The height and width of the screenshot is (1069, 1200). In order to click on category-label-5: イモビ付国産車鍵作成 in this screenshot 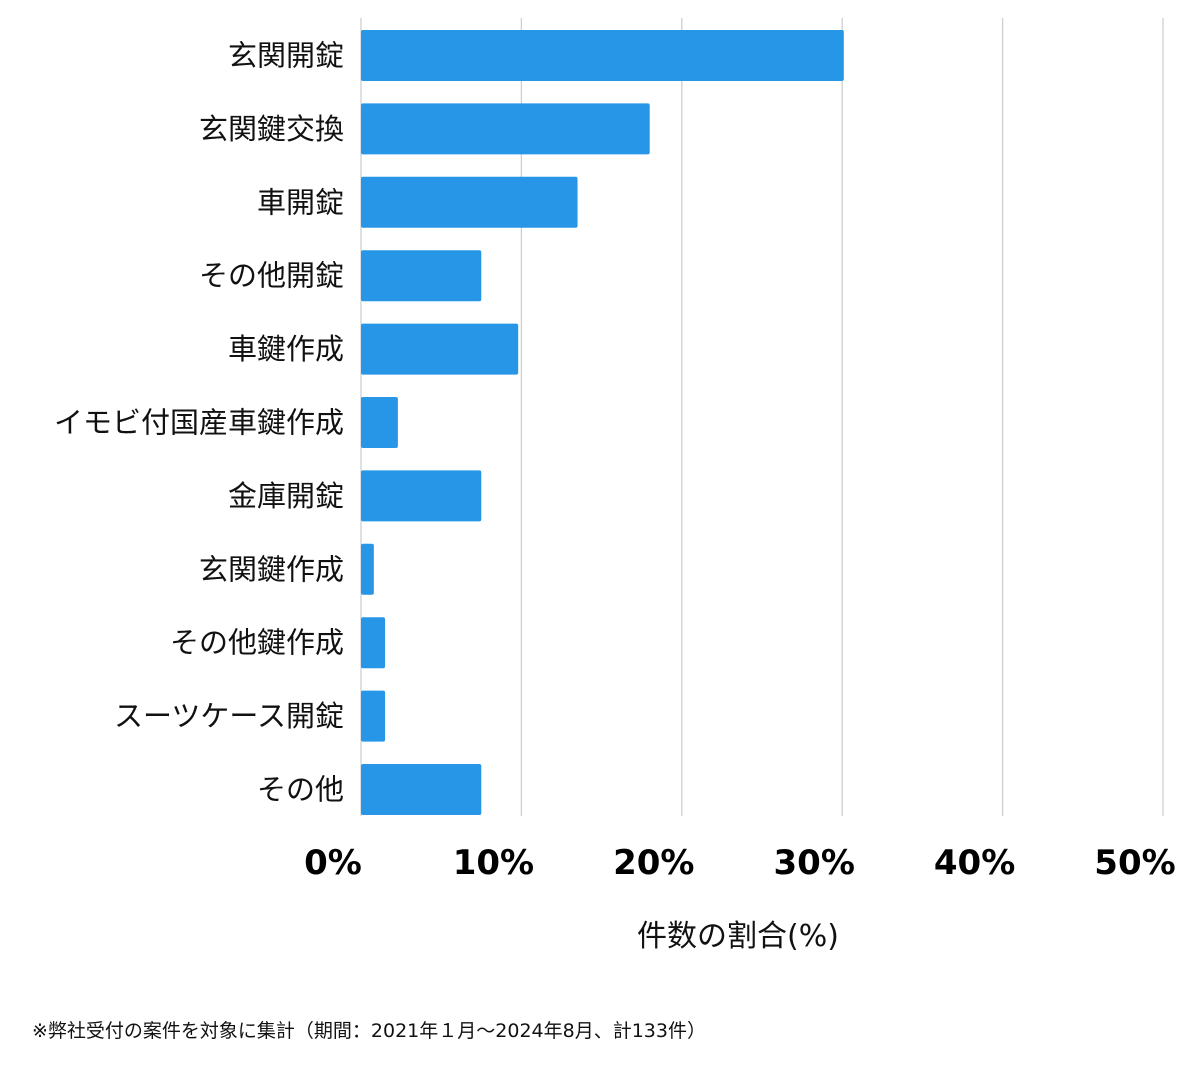, I will do `click(199, 423)`.